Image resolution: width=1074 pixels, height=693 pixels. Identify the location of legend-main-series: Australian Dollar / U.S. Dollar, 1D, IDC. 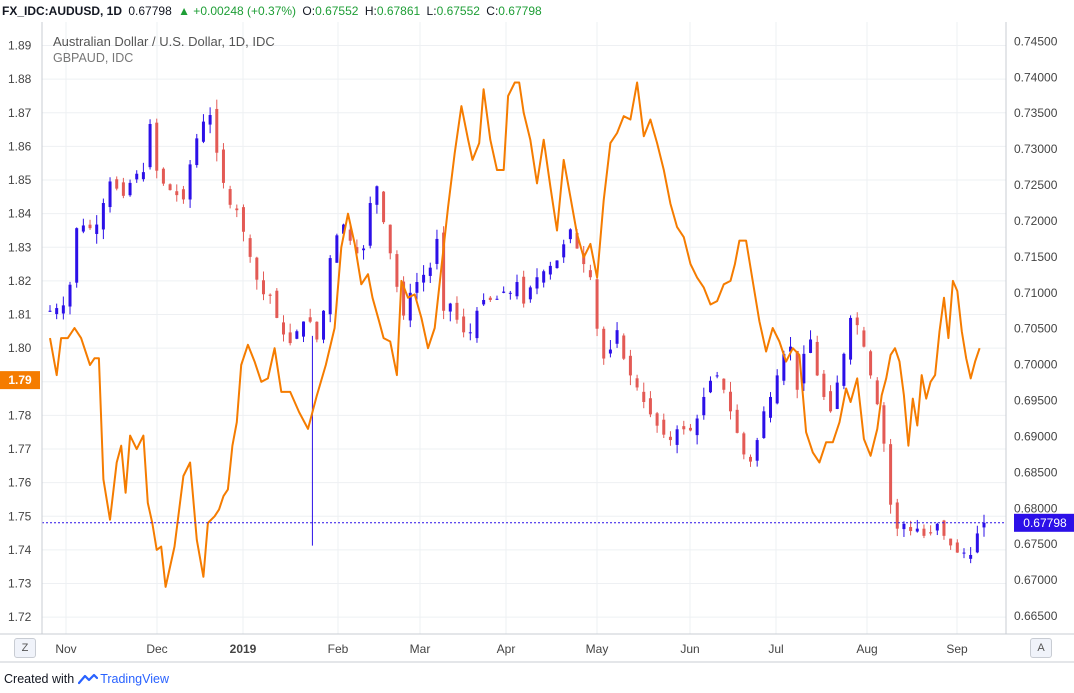
(164, 41).